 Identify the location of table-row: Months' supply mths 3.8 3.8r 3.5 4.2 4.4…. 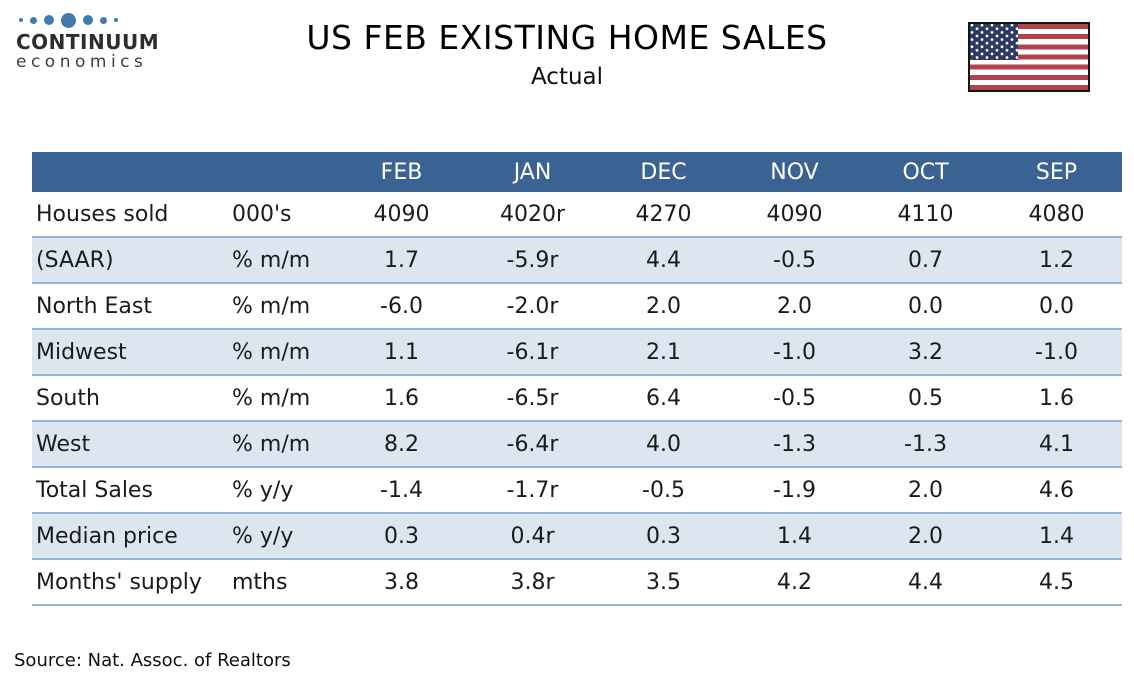
(577, 582).